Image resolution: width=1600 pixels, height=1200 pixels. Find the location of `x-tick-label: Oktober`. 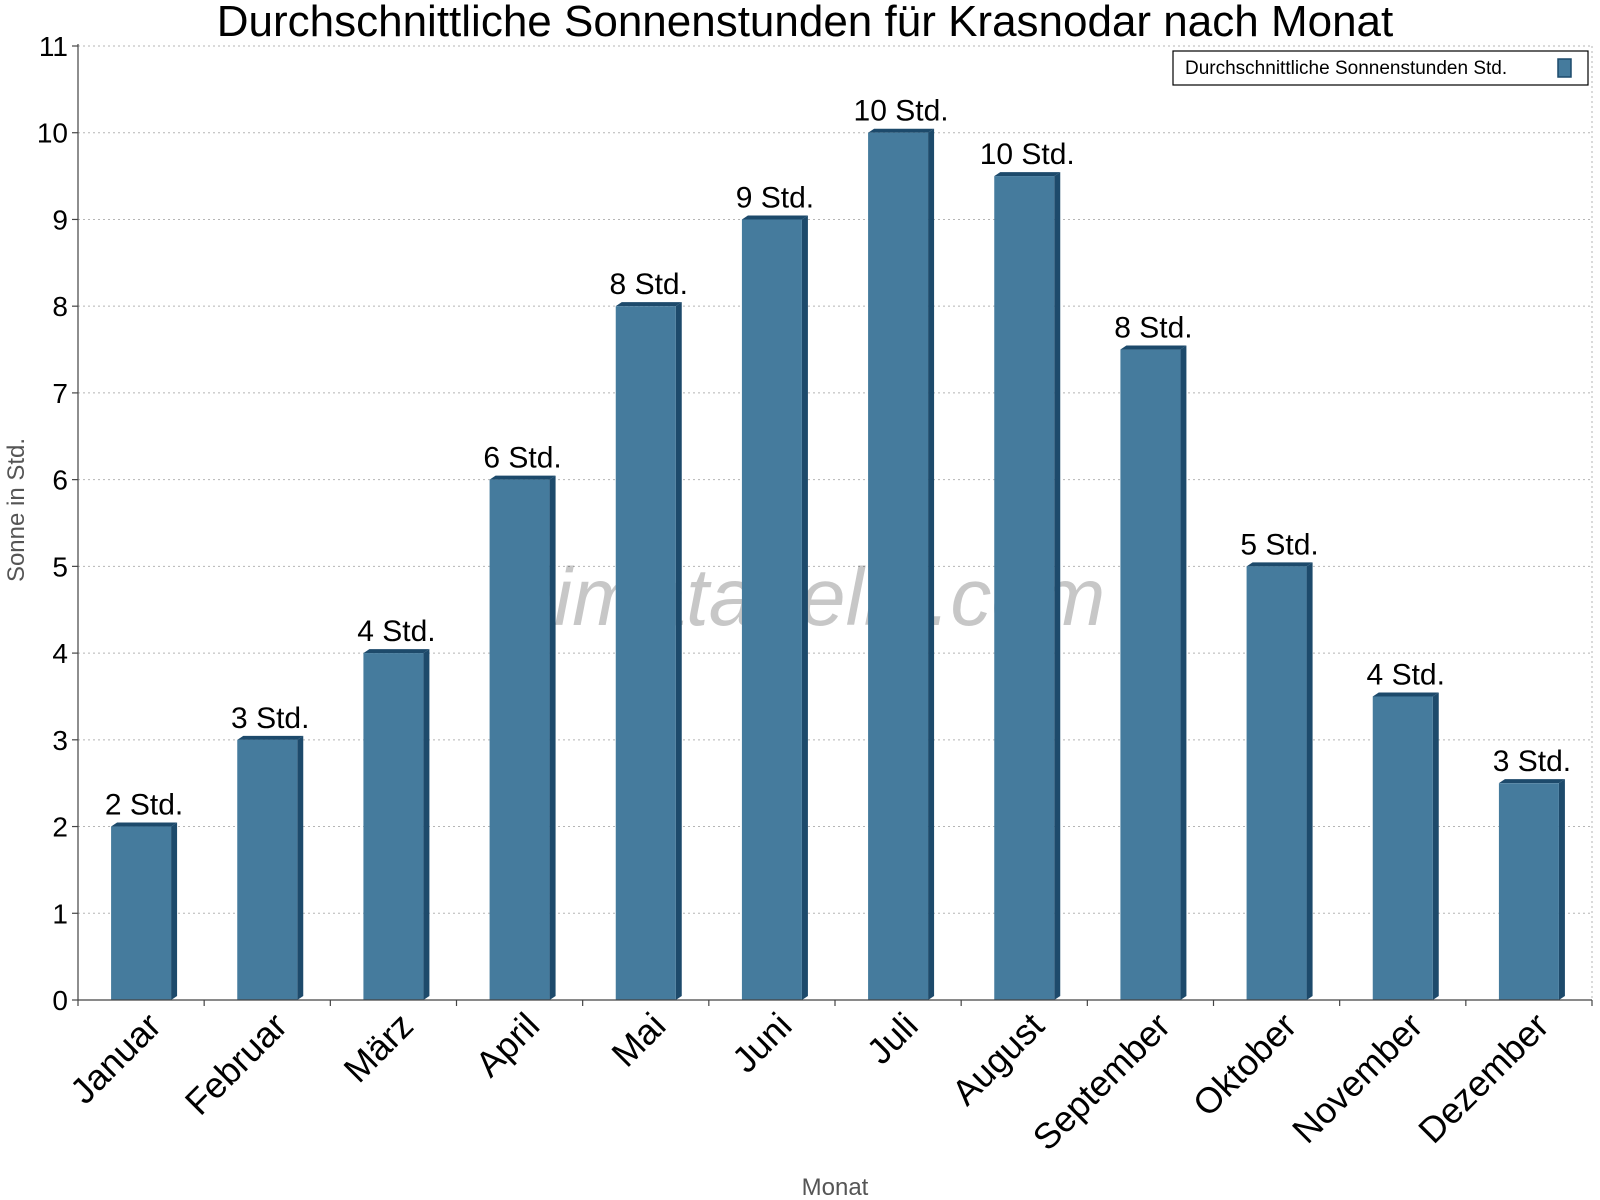

x-tick-label: Oktober is located at coordinates (1245, 1065).